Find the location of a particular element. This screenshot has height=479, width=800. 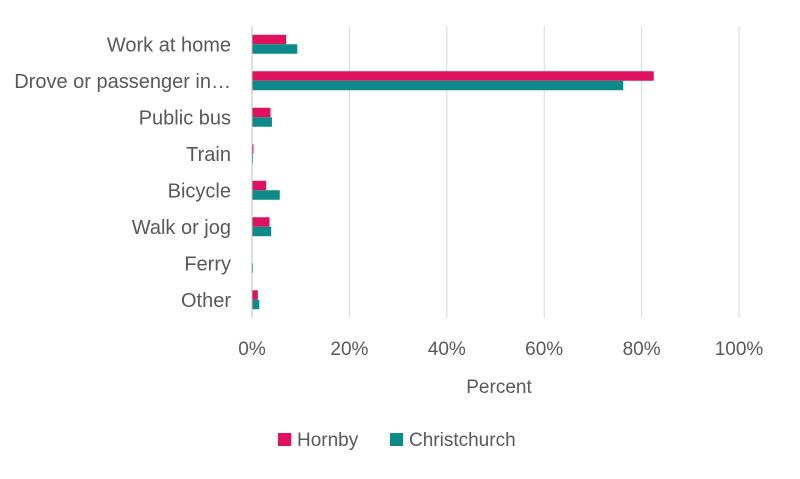

legend: Hornby Christchurch is located at coordinates (397, 440).